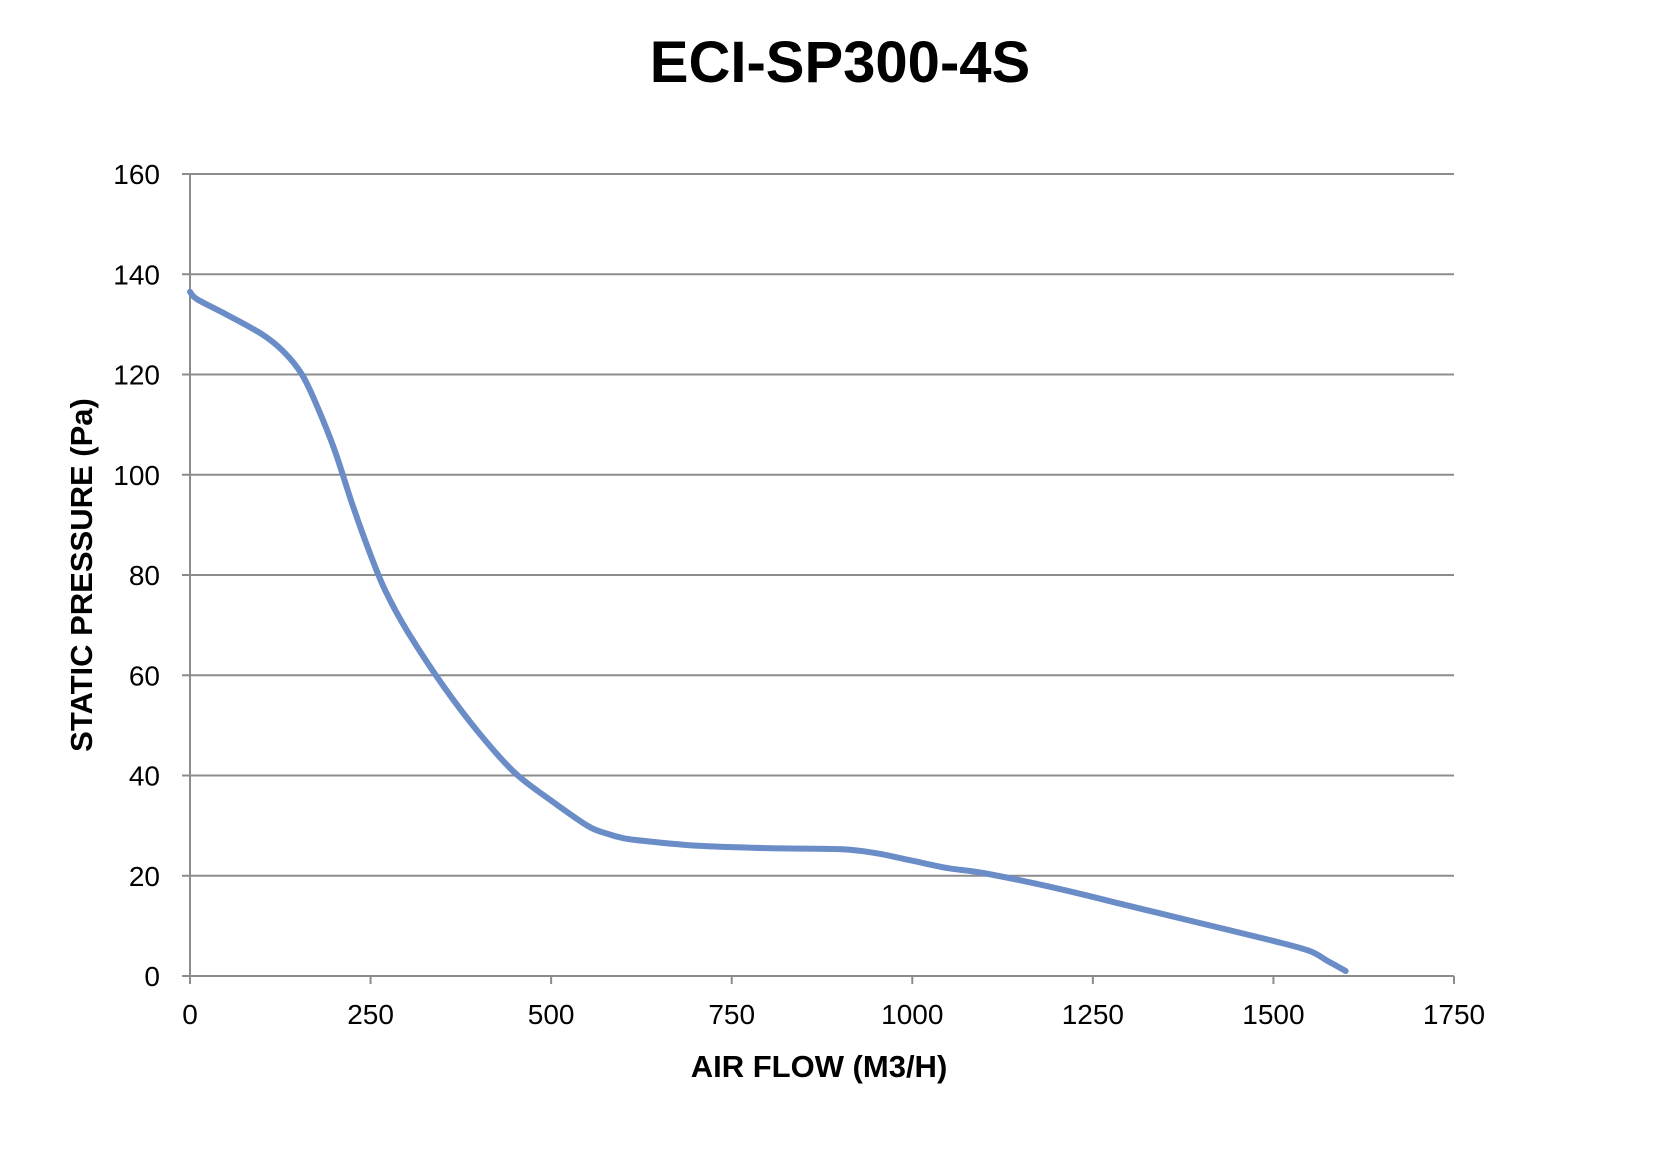  What do you see at coordinates (144, 776) in the screenshot?
I see `y-tick-label: 40` at bounding box center [144, 776].